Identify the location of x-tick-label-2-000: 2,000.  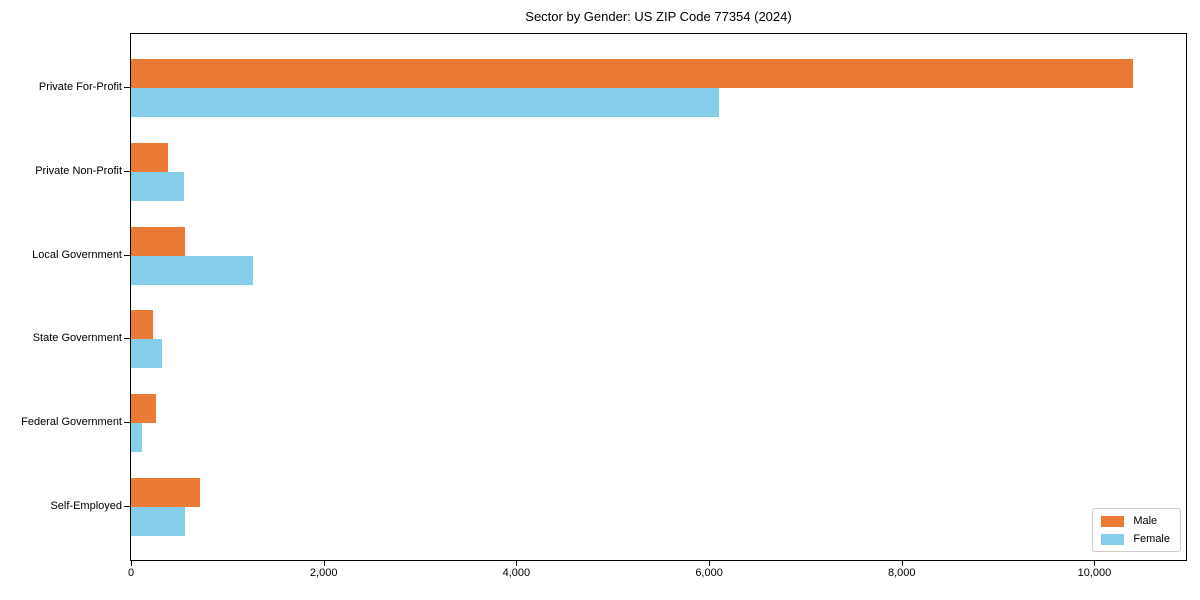
(323, 573).